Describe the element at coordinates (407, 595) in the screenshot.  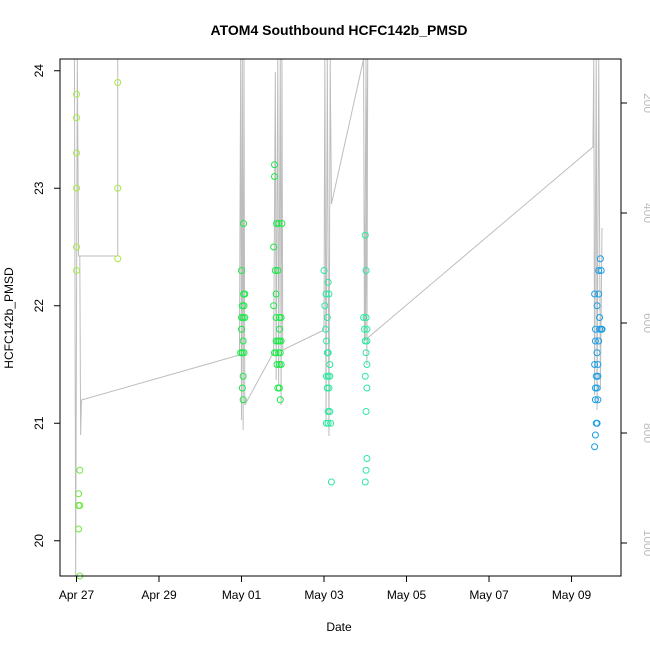
I see `x-tick-label: May 05` at that location.